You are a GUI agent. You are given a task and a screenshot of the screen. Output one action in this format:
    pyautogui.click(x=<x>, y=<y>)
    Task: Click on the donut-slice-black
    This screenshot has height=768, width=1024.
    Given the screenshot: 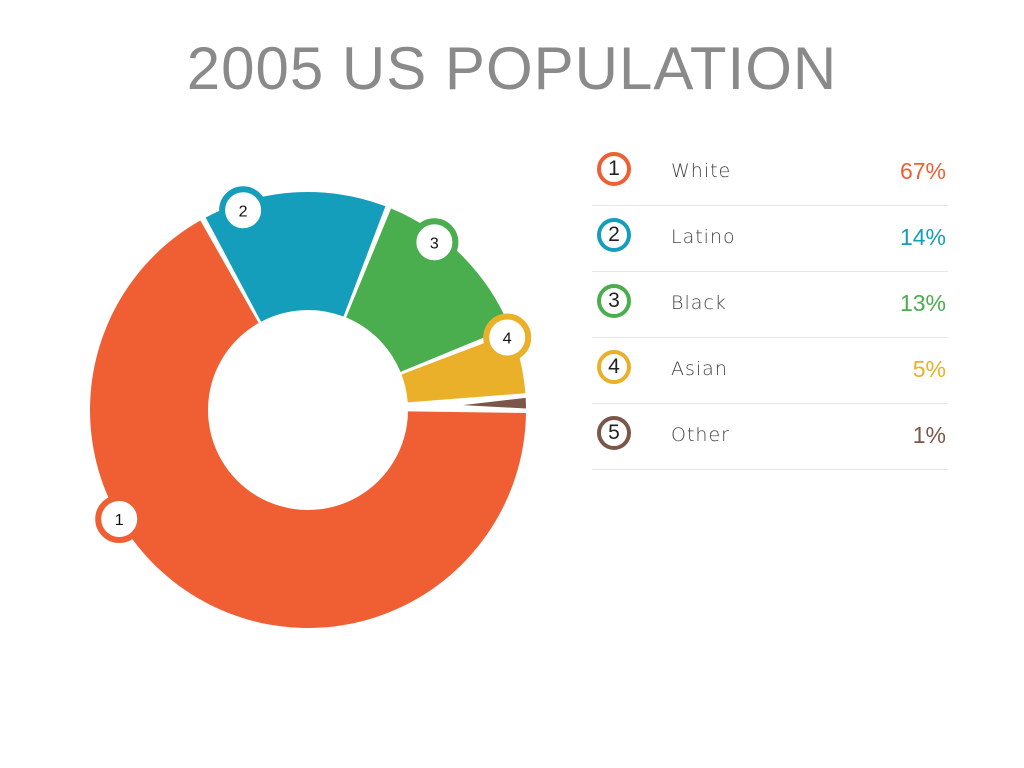 What is the action you would take?
    pyautogui.click(x=428, y=290)
    